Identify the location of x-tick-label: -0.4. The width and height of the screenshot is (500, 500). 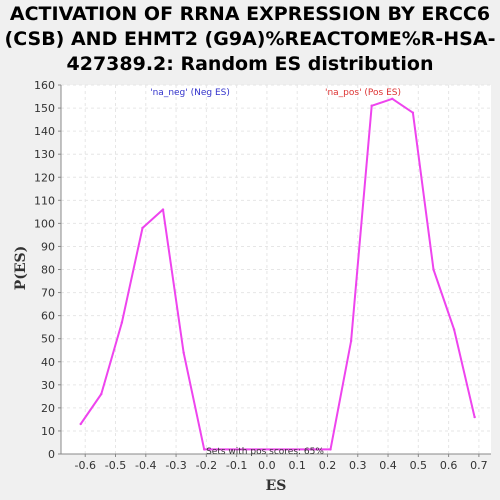
(145, 465).